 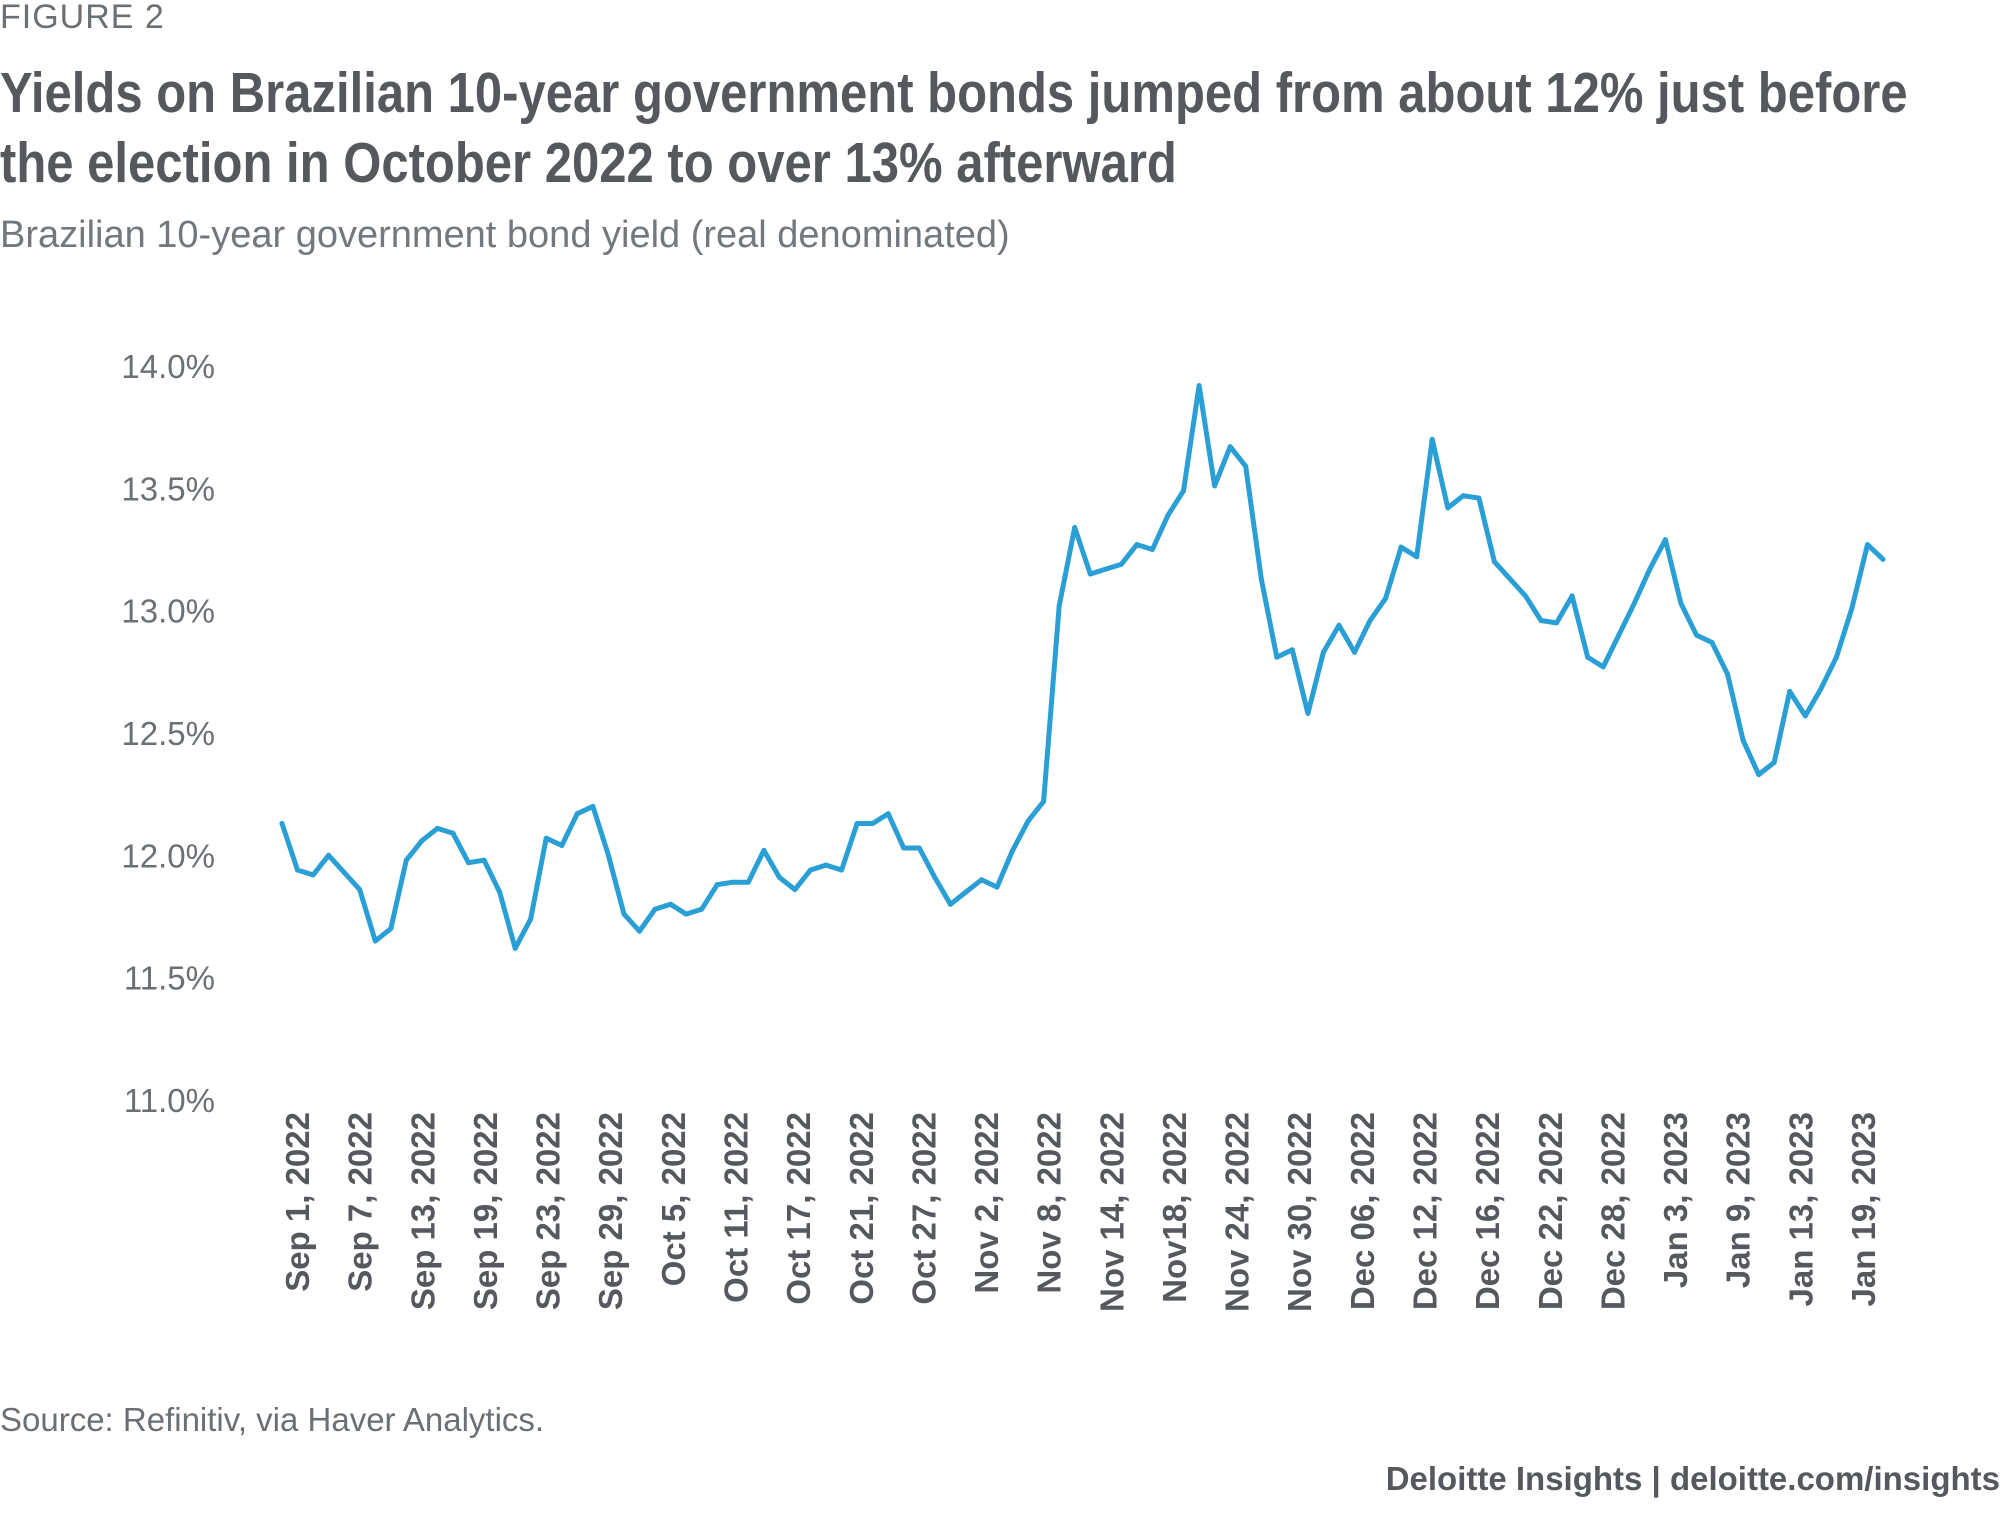 What do you see at coordinates (485, 1211) in the screenshot?
I see `x-tick-label: Sep 19, 2022` at bounding box center [485, 1211].